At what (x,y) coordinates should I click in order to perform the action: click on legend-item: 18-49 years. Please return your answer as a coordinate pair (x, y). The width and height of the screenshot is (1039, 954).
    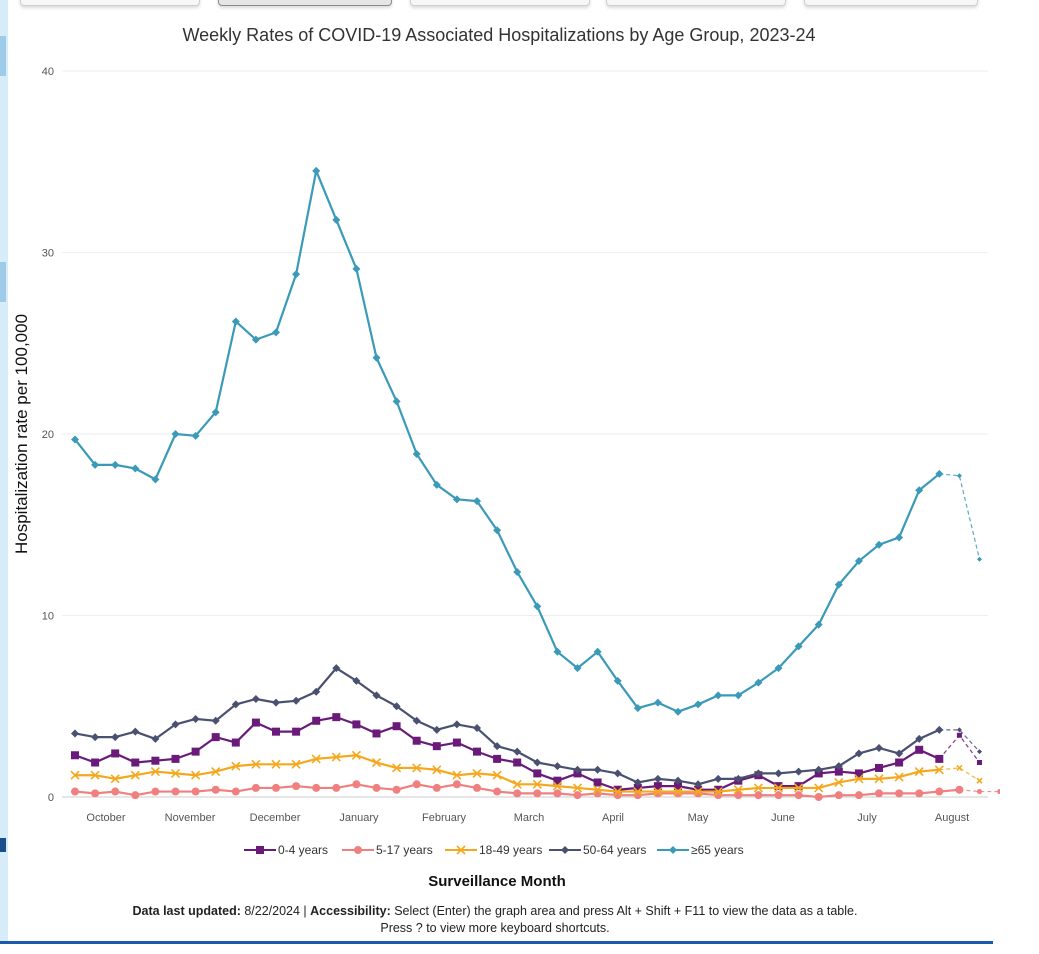
    Looking at the image, I should click on (493, 850).